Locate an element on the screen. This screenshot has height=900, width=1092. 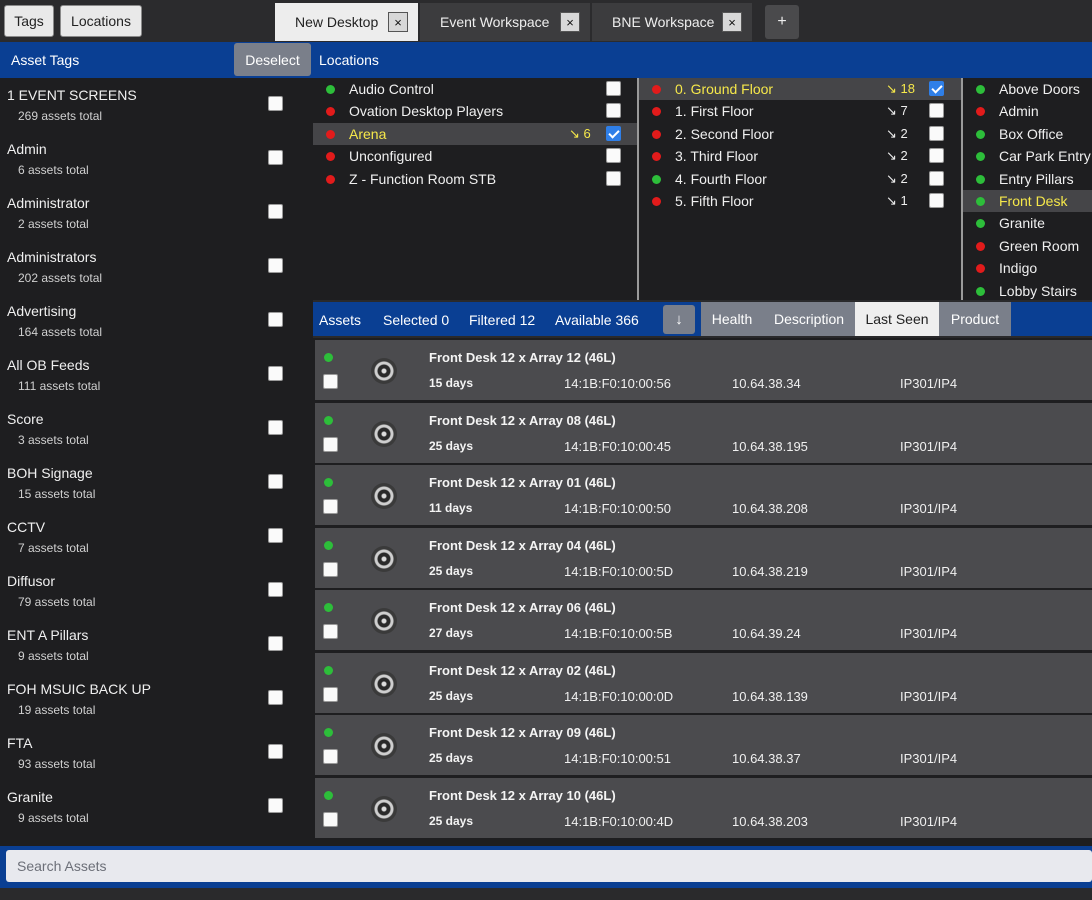
list-item: ENT A Pillars 9 assets total is located at coordinates (156, 645).